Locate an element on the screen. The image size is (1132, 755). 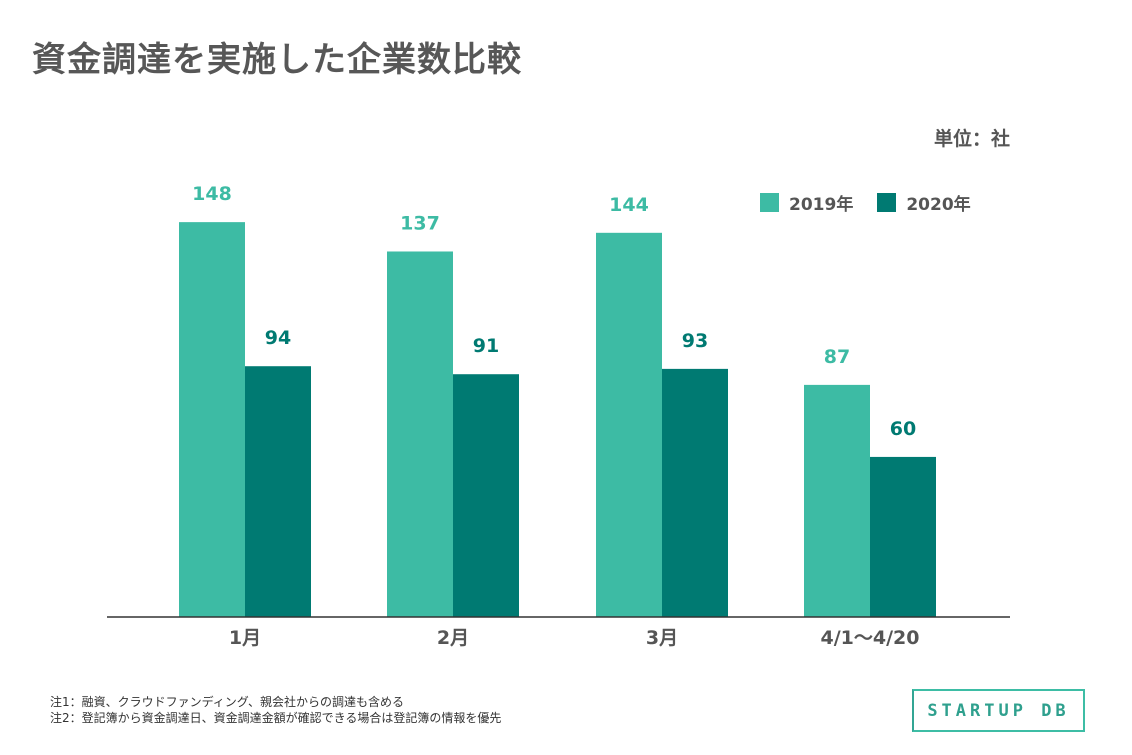
data-label-2019-4: 87 is located at coordinates (837, 357).